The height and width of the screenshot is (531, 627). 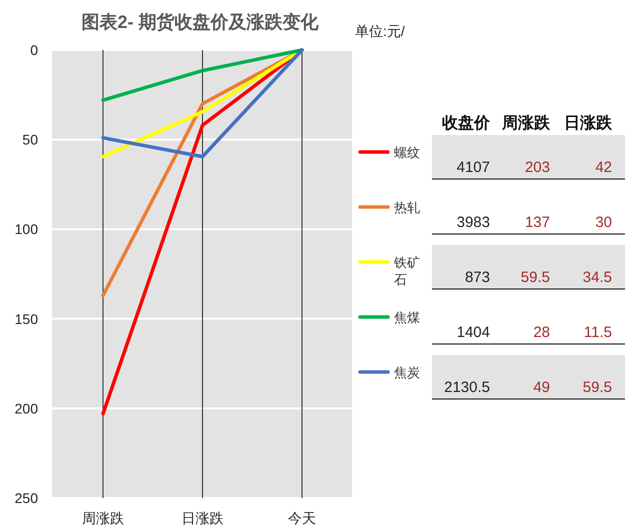 I want to click on text: 34.5, so click(x=597, y=277).